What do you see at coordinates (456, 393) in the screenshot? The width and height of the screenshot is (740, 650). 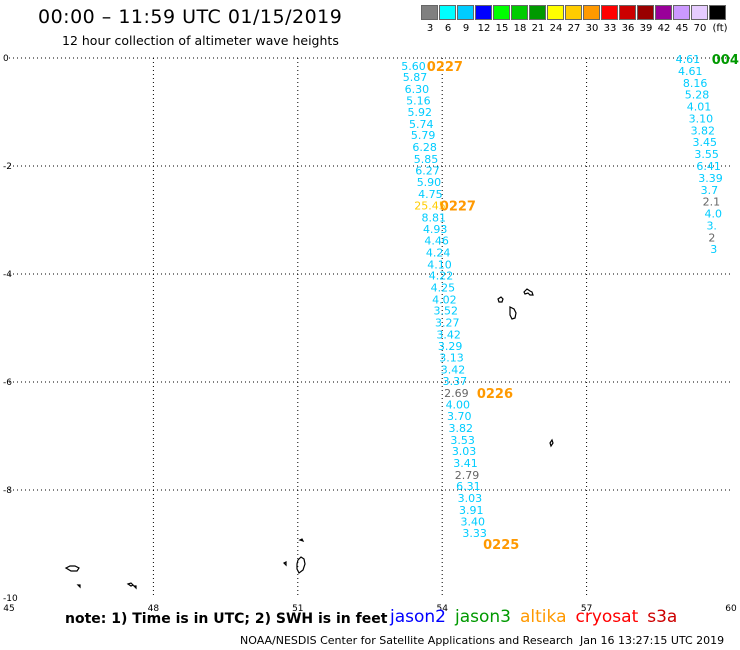 I see `swh-value: 2.69` at bounding box center [456, 393].